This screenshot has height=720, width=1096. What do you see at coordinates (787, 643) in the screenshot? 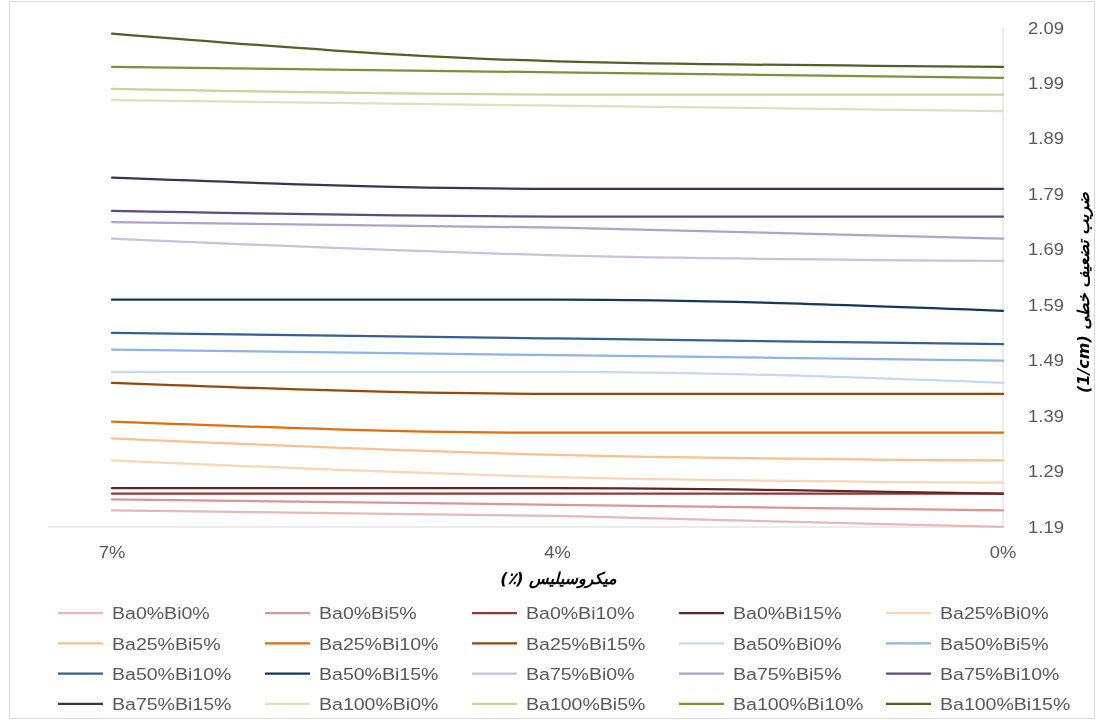
I see `legend-label: Ba50%Bi0%` at bounding box center [787, 643].